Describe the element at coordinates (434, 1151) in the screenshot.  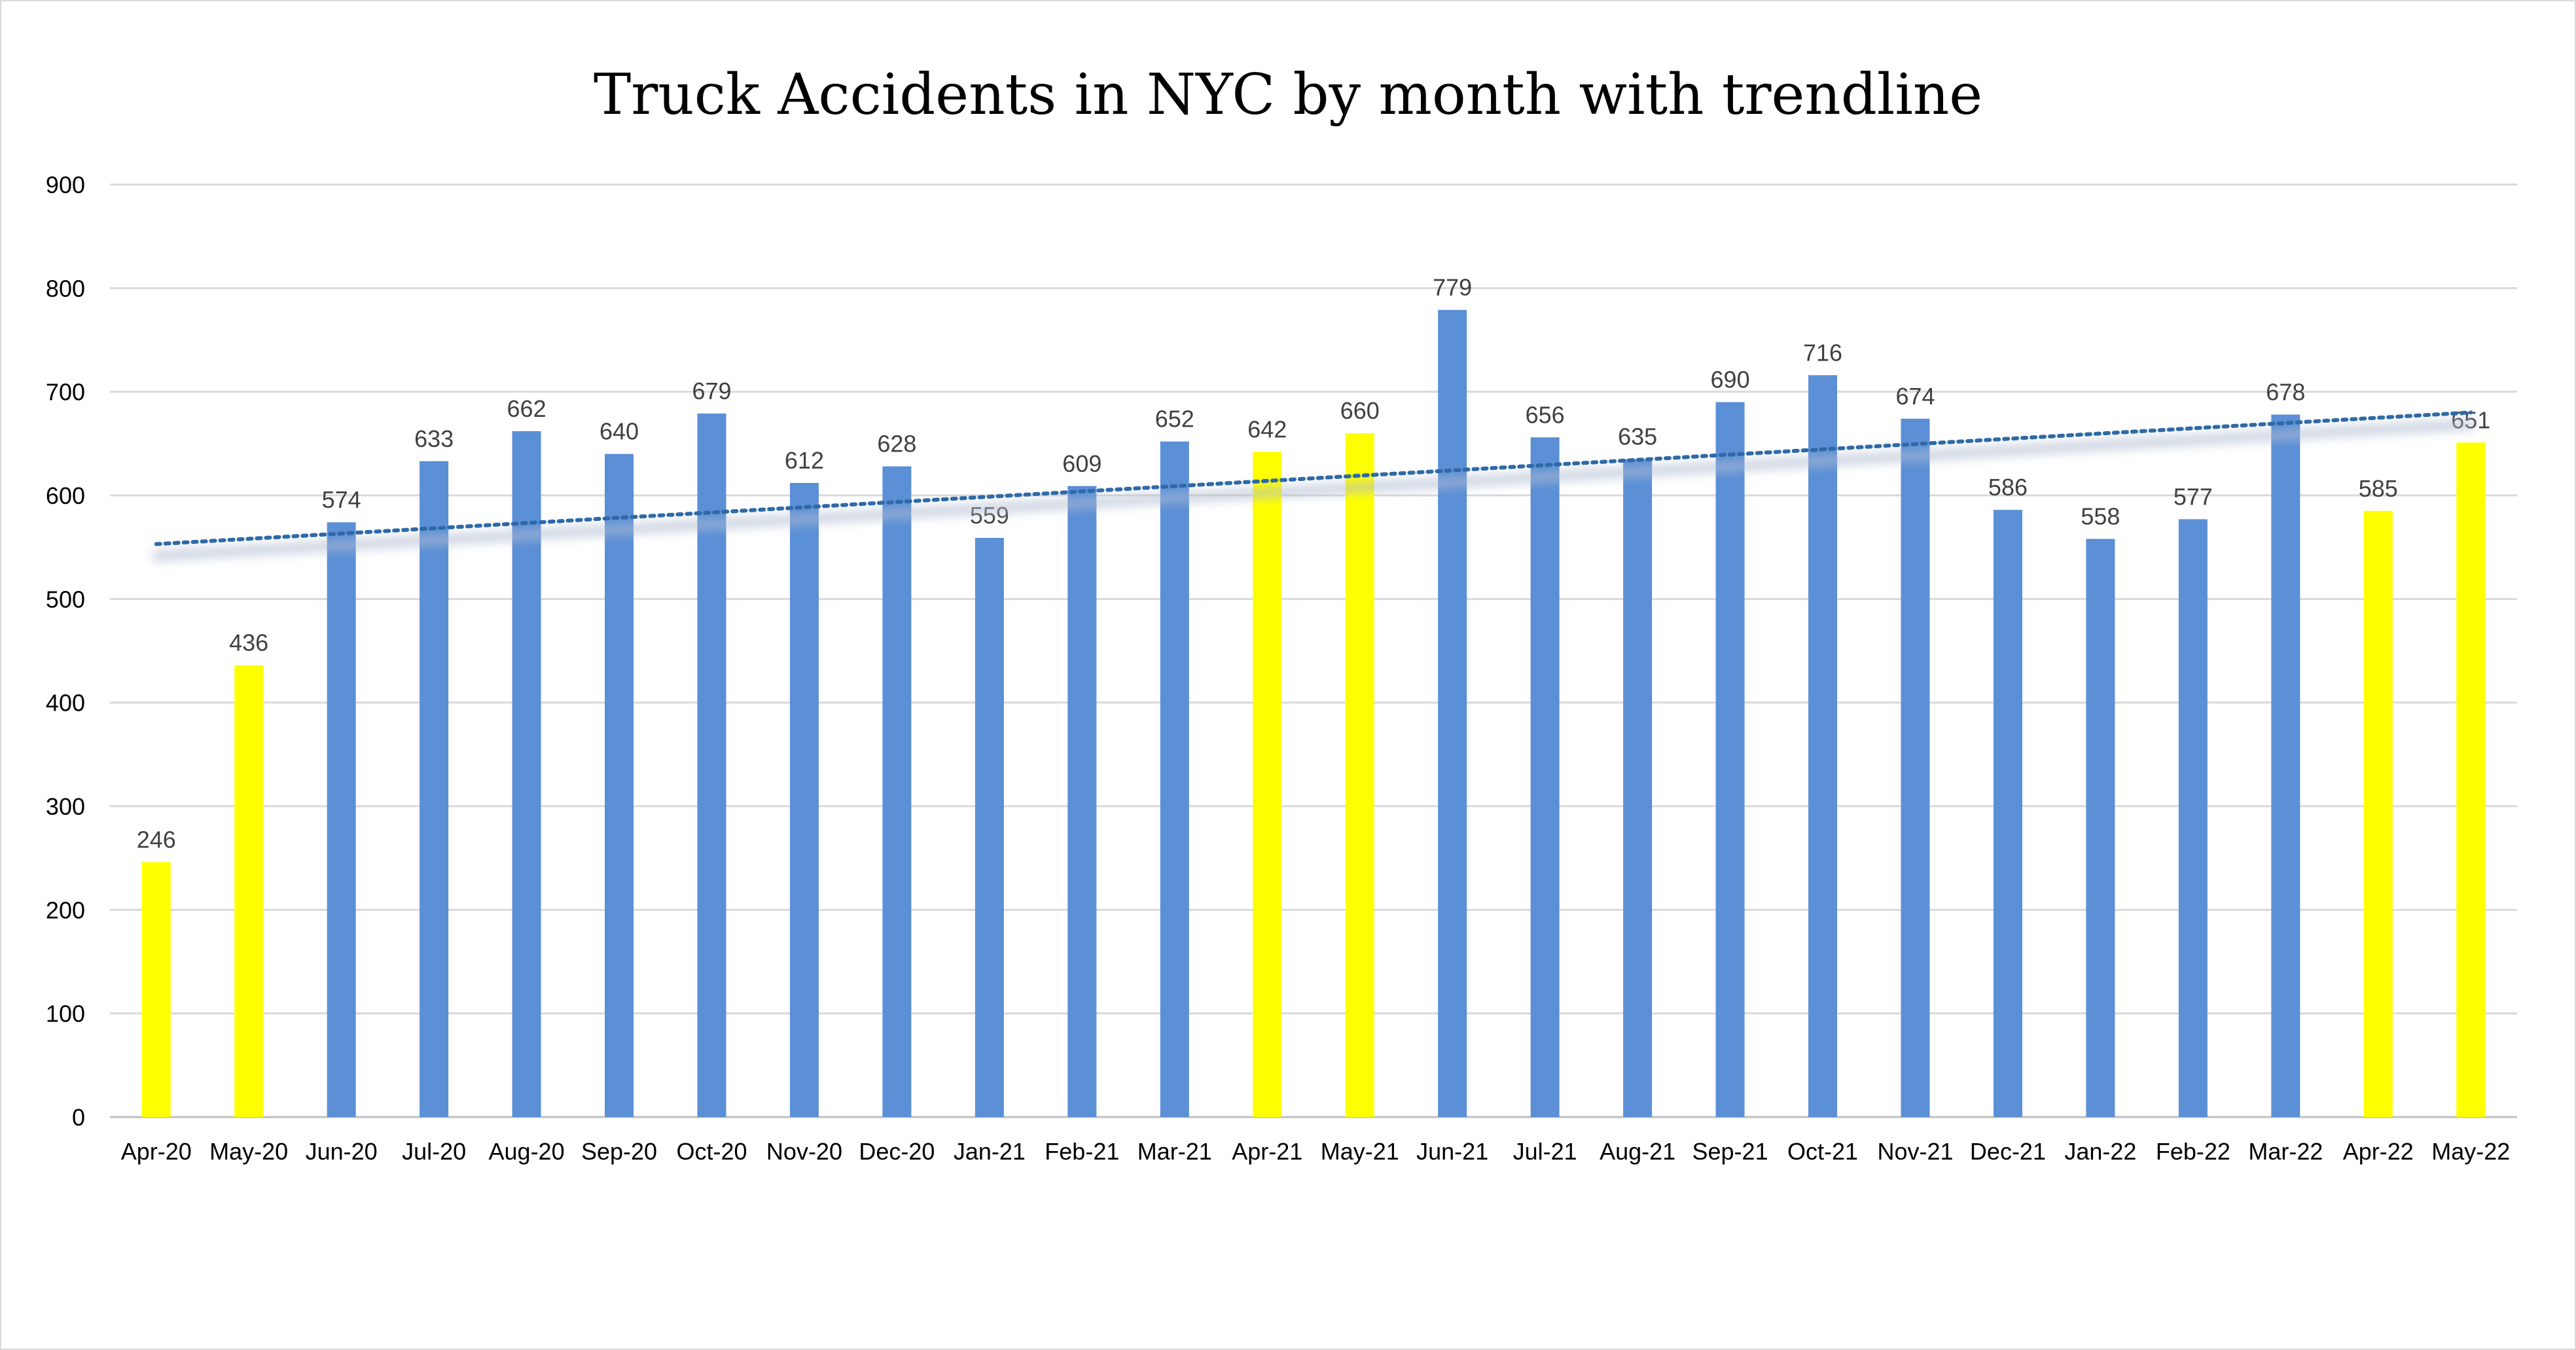
I see `x-tick-label: Jul-20` at that location.